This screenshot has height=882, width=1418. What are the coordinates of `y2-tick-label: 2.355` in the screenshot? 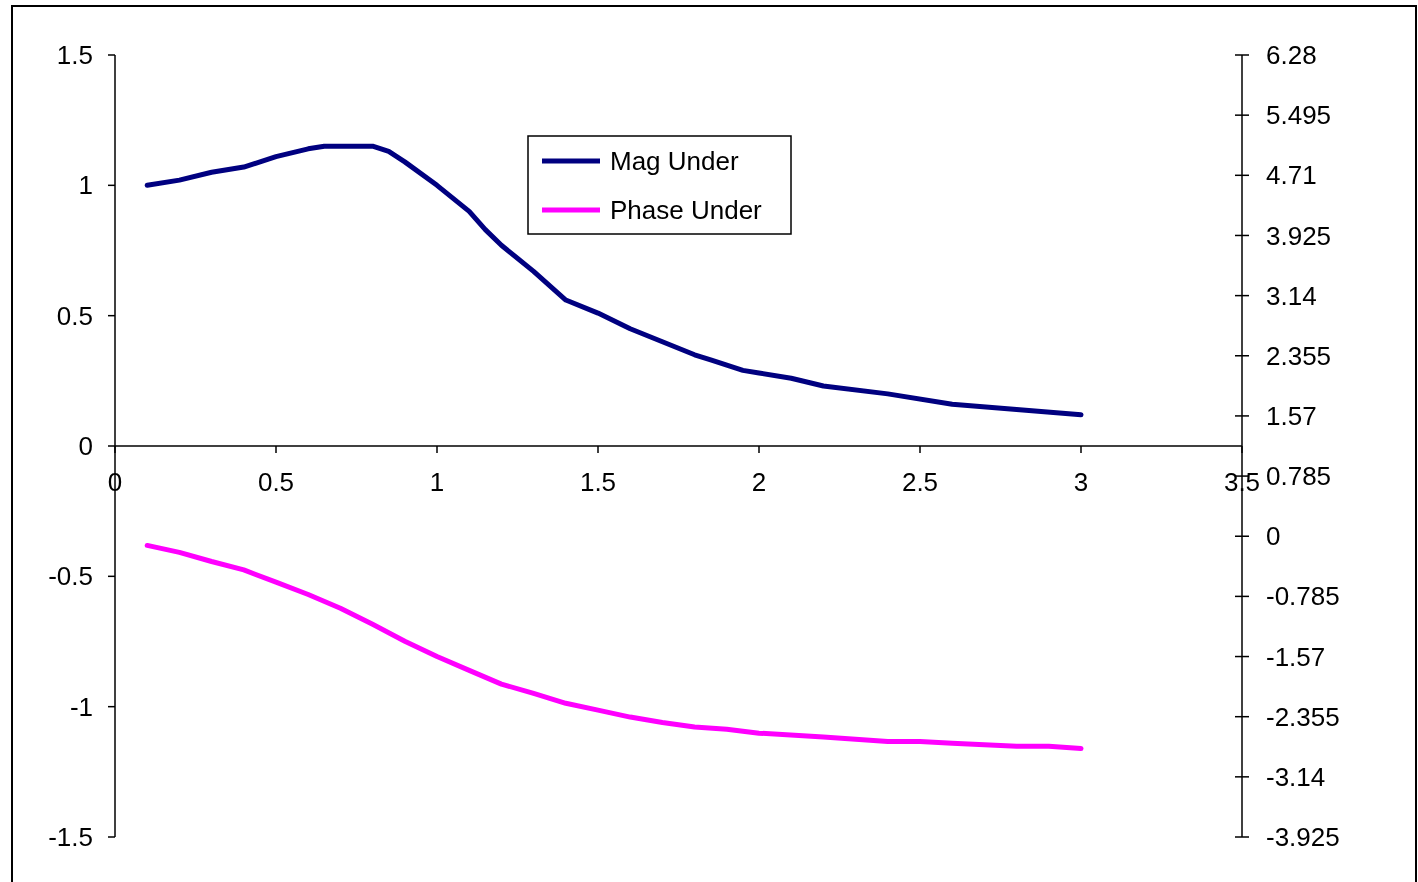 It's located at (1299, 355).